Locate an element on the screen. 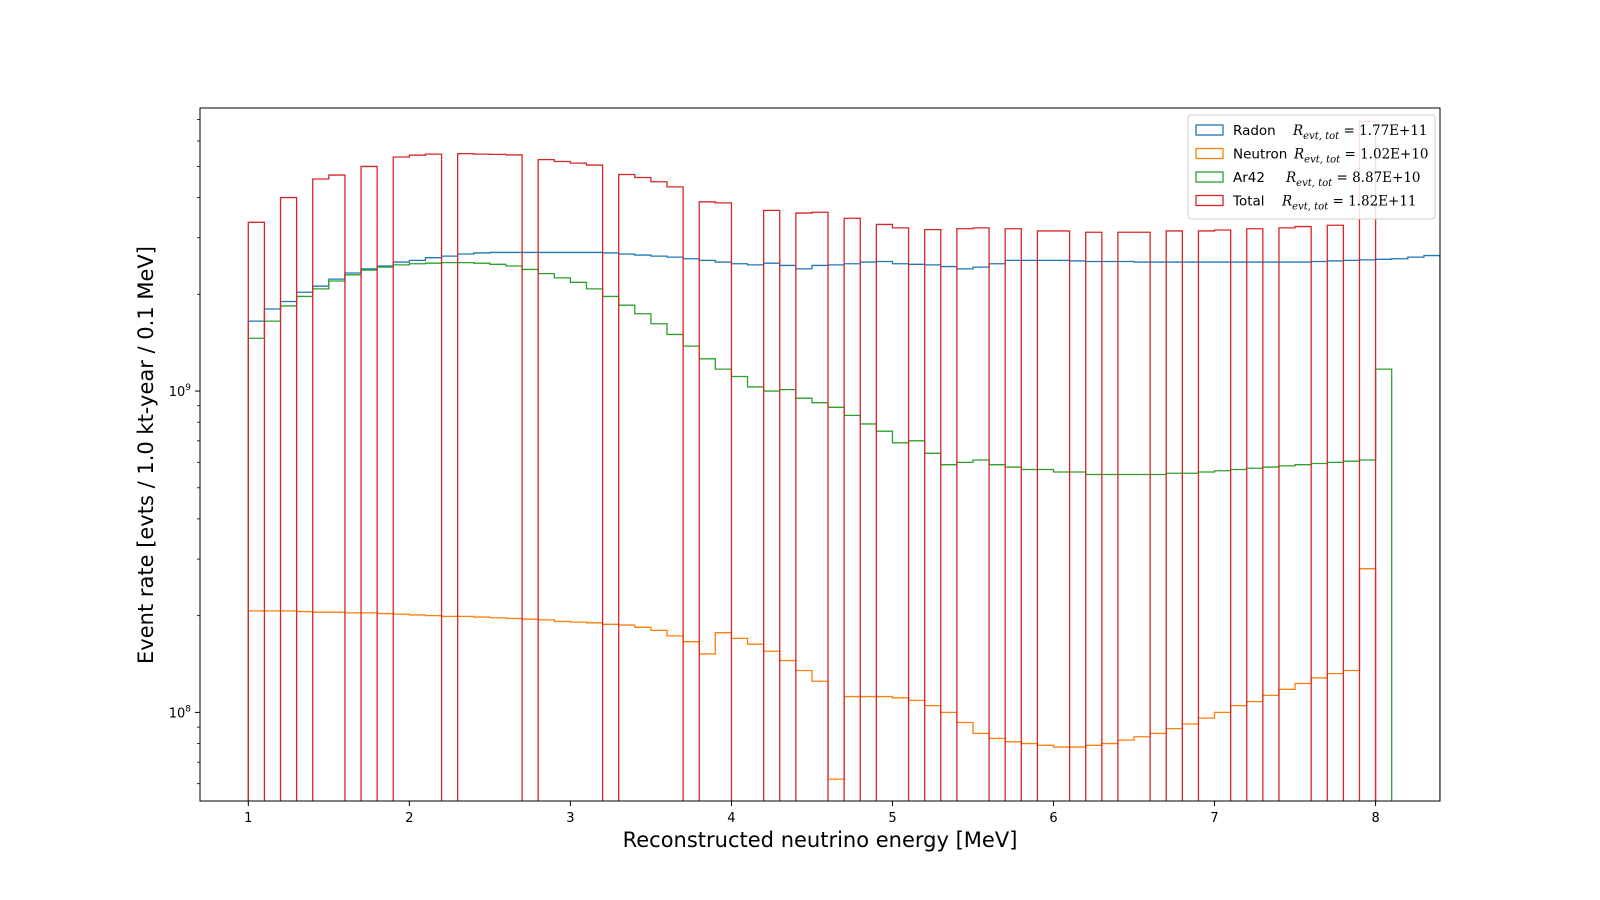  x-tick-label: 2 is located at coordinates (409, 818).